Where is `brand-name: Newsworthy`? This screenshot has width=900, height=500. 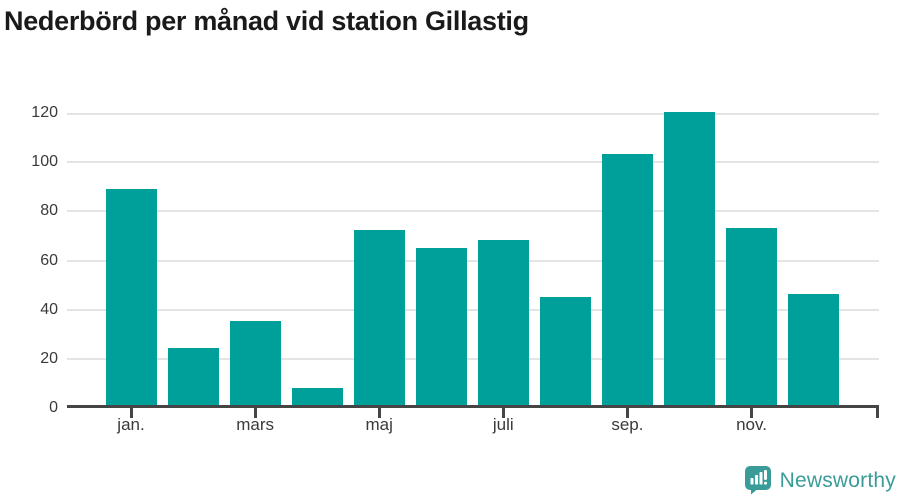
brand-name: Newsworthy is located at coordinates (837, 480).